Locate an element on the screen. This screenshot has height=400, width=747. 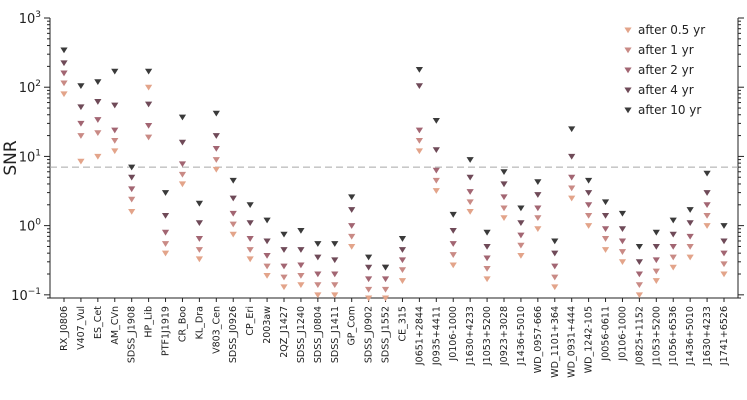
x-tick-label: GP_Com is located at coordinates (352, 326).